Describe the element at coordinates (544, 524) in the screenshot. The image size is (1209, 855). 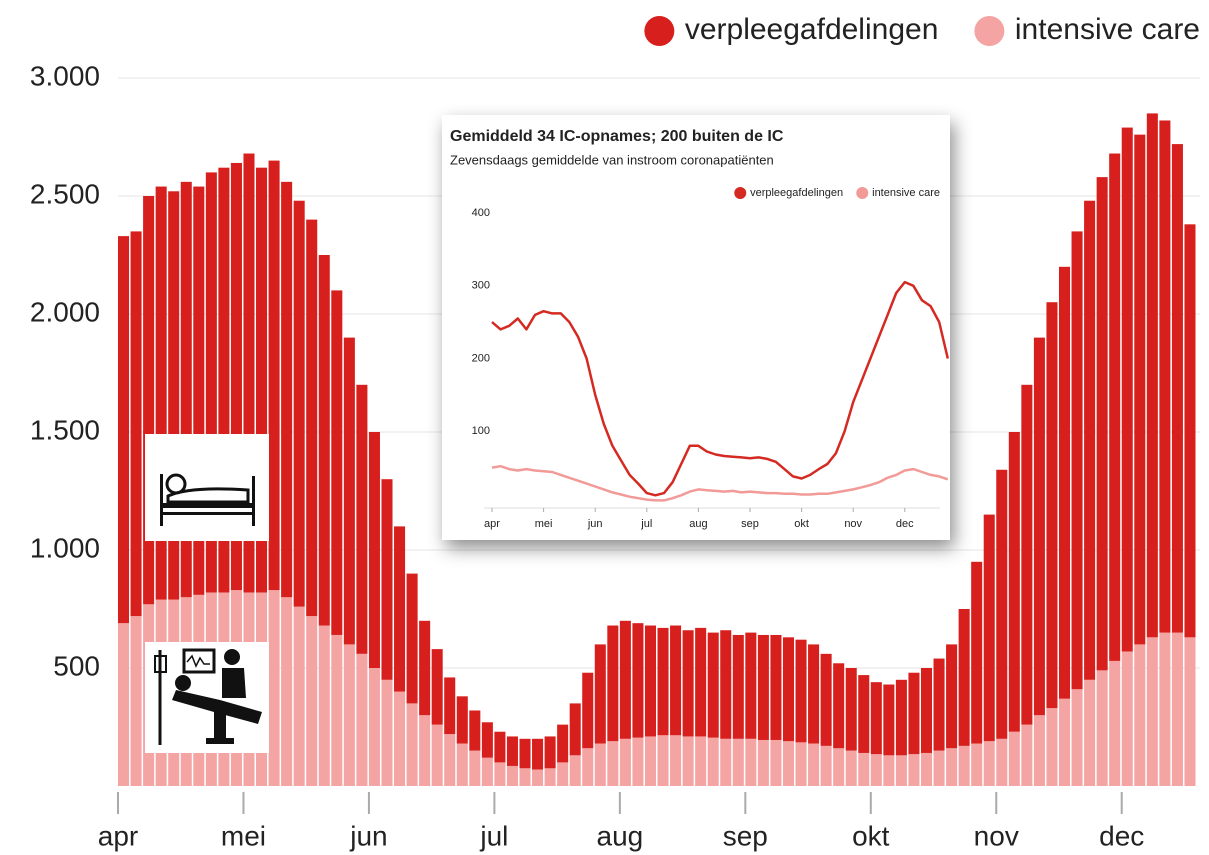
I see `x-tick-label: mei` at that location.